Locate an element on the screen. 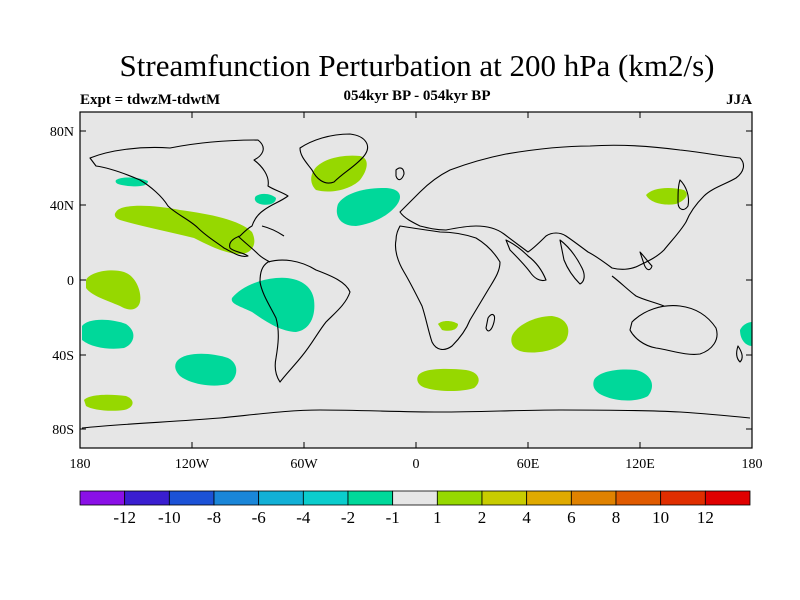 The height and width of the screenshot is (600, 800). lon-tick-labels: 180 120W 60W 0 60E 120E 180 is located at coordinates (416, 464).